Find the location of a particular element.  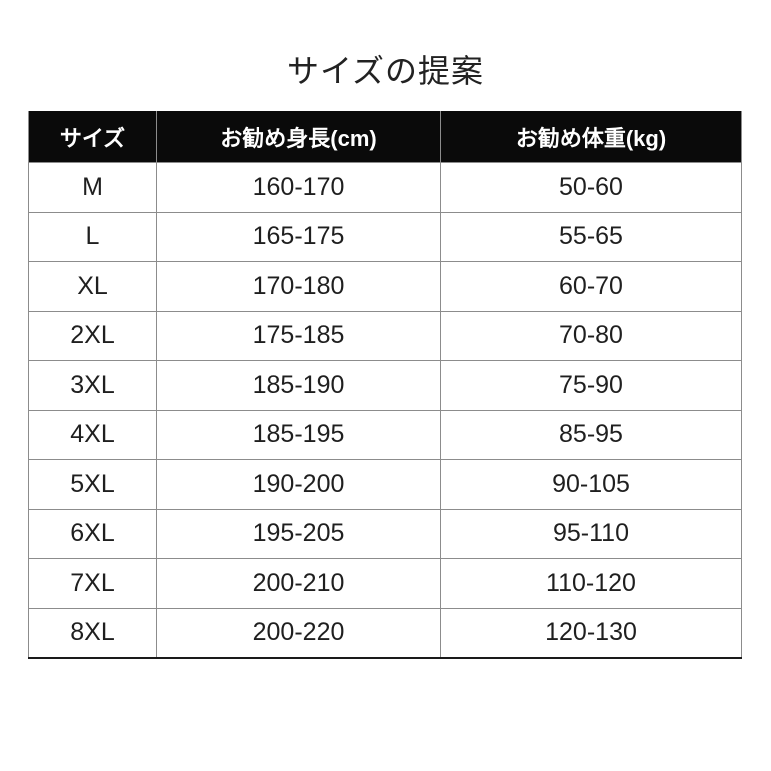

column-header-size: サイズ is located at coordinates (92, 137).